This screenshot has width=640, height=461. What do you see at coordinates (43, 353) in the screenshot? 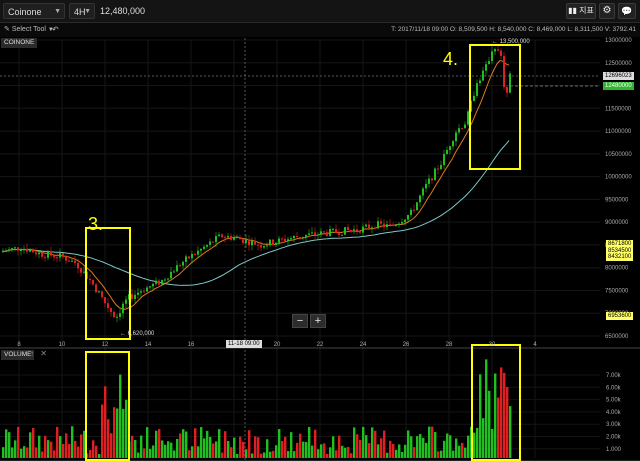
I see `close-icon: ✕` at bounding box center [43, 353].